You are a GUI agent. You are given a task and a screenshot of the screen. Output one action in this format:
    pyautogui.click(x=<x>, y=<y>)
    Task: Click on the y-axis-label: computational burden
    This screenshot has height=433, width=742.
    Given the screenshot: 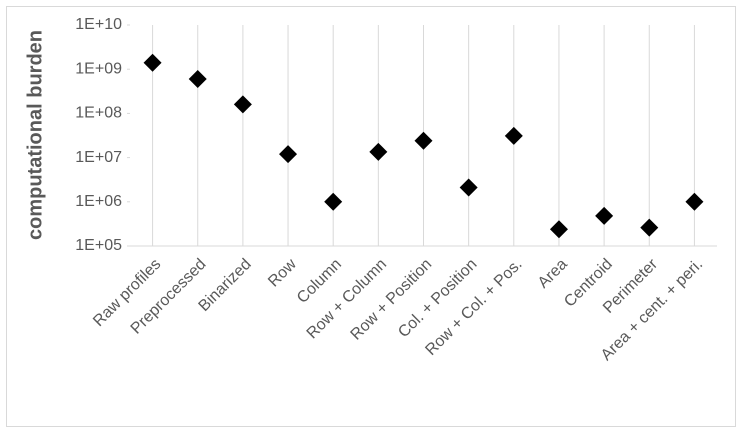 What is the action you would take?
    pyautogui.click(x=35, y=135)
    